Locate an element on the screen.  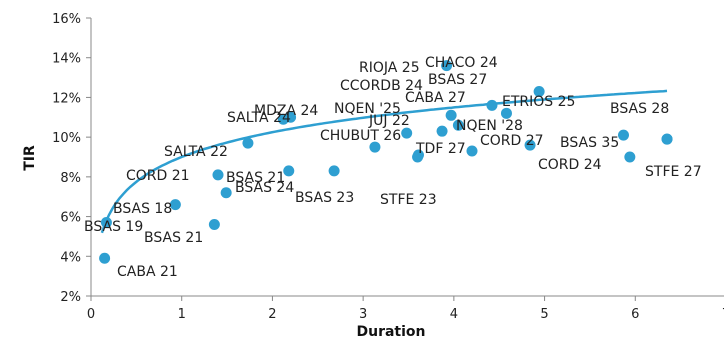
point-label: CORD 24 is located at coordinates (570, 165).